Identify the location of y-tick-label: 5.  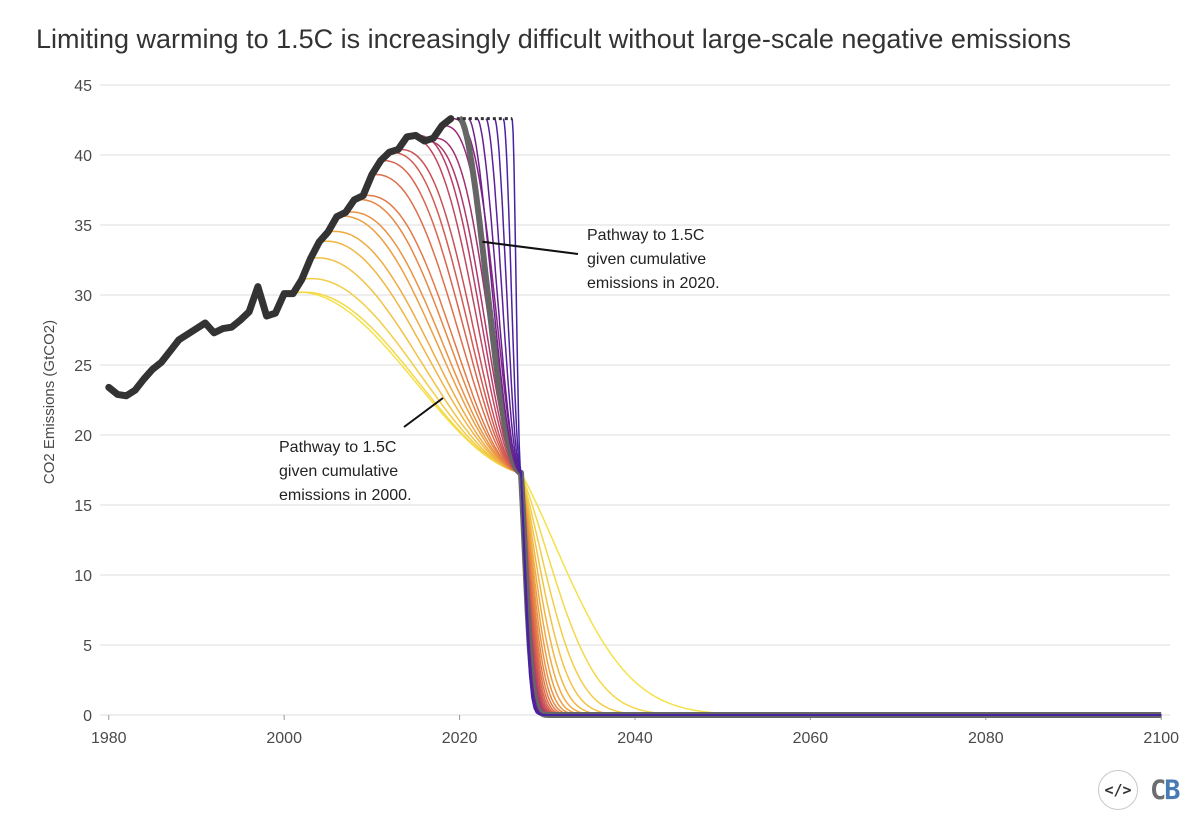
(87, 646).